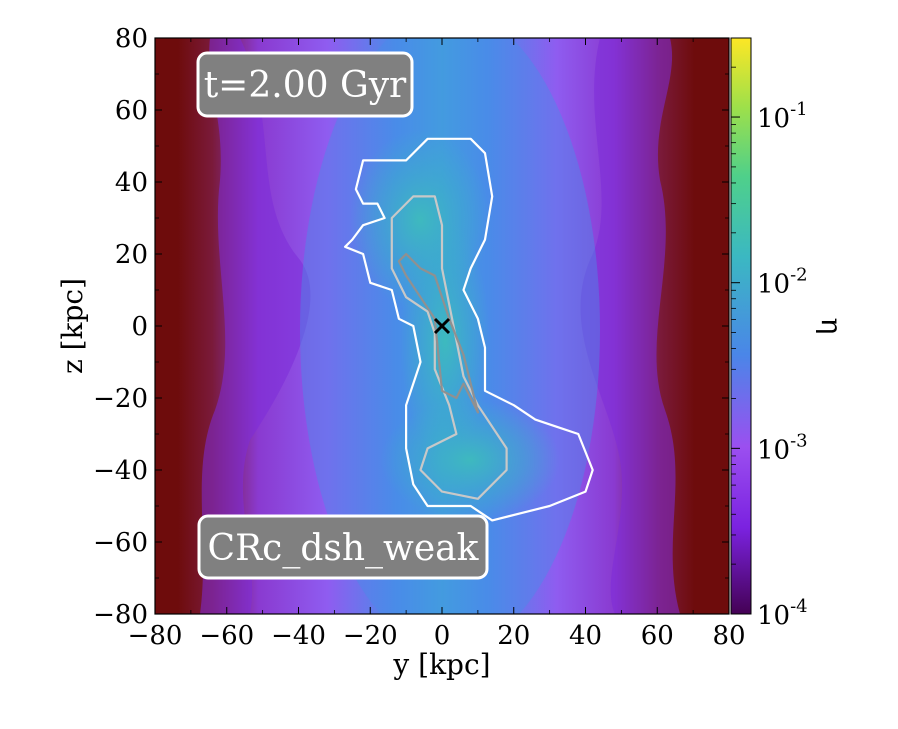 The width and height of the screenshot is (898, 729). I want to click on x-tick-labels: −80 −60 −40 −20 0 20 40 60 80, so click(437, 636).